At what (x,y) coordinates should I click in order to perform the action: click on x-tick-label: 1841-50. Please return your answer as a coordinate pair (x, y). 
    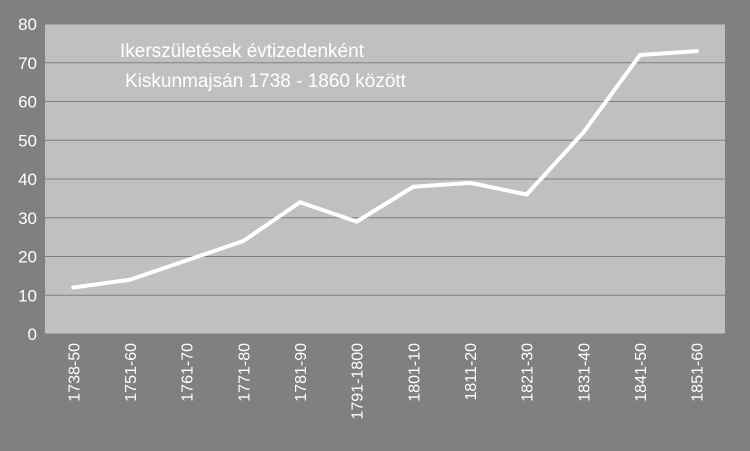
    Looking at the image, I should click on (641, 372).